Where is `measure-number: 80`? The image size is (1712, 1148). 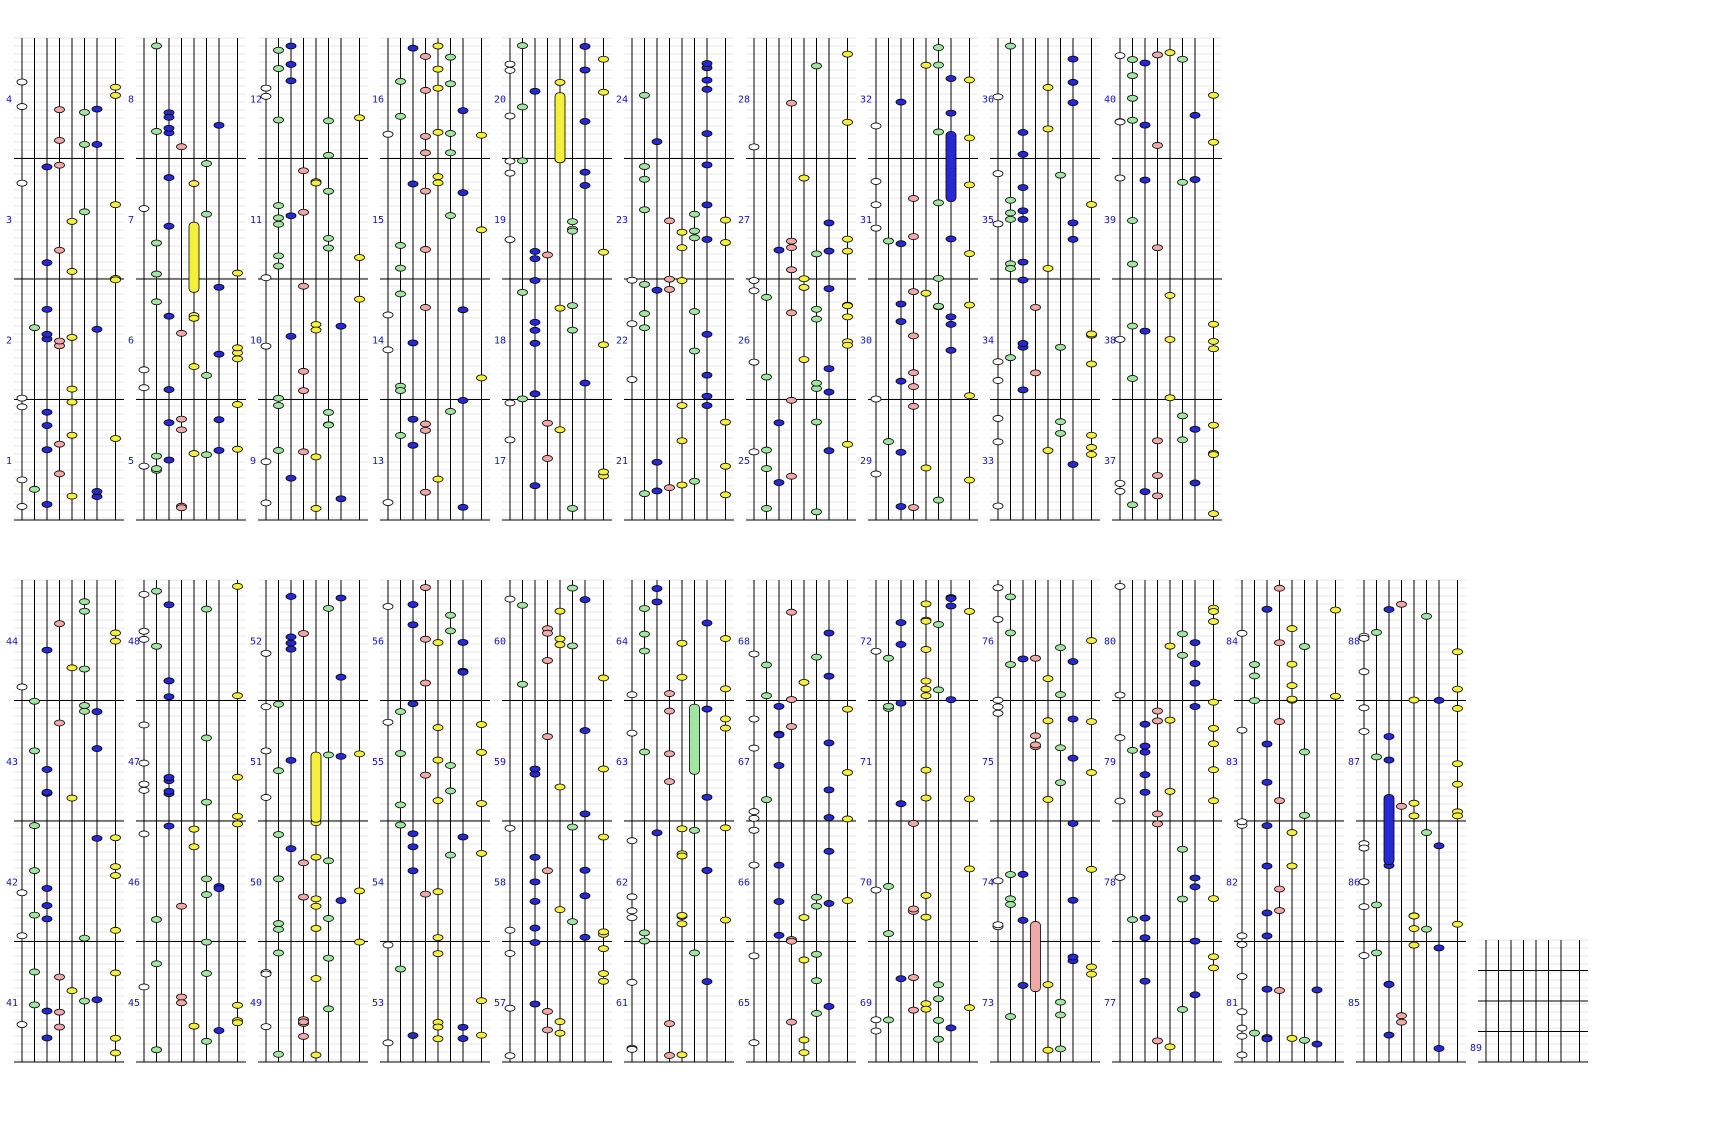
measure-number: 80 is located at coordinates (1110, 641).